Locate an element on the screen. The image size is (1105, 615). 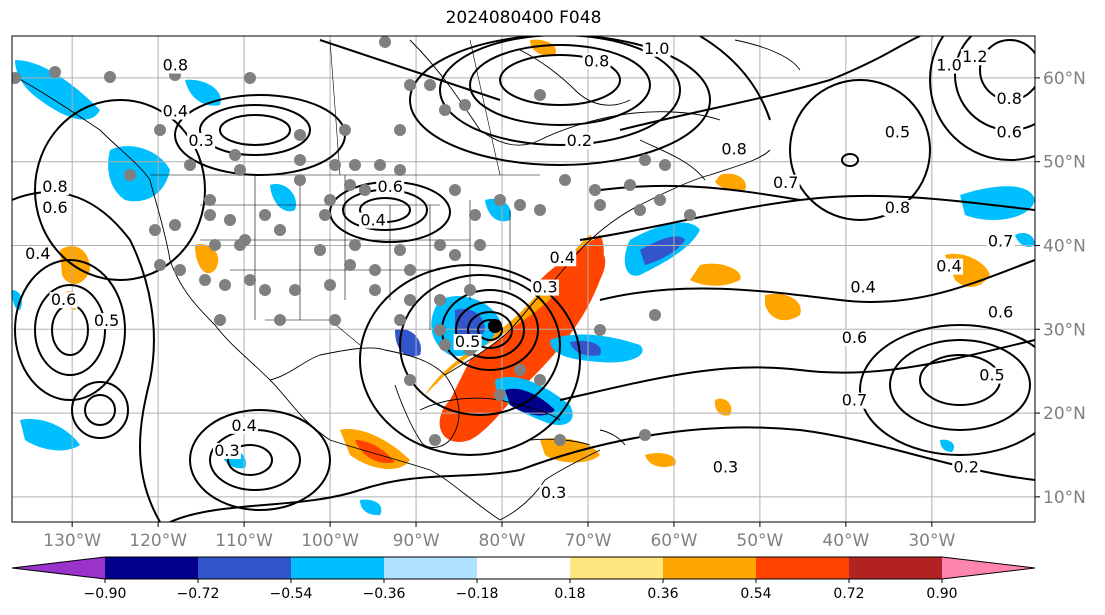
colorbar-extend-max is located at coordinates (988, 568).